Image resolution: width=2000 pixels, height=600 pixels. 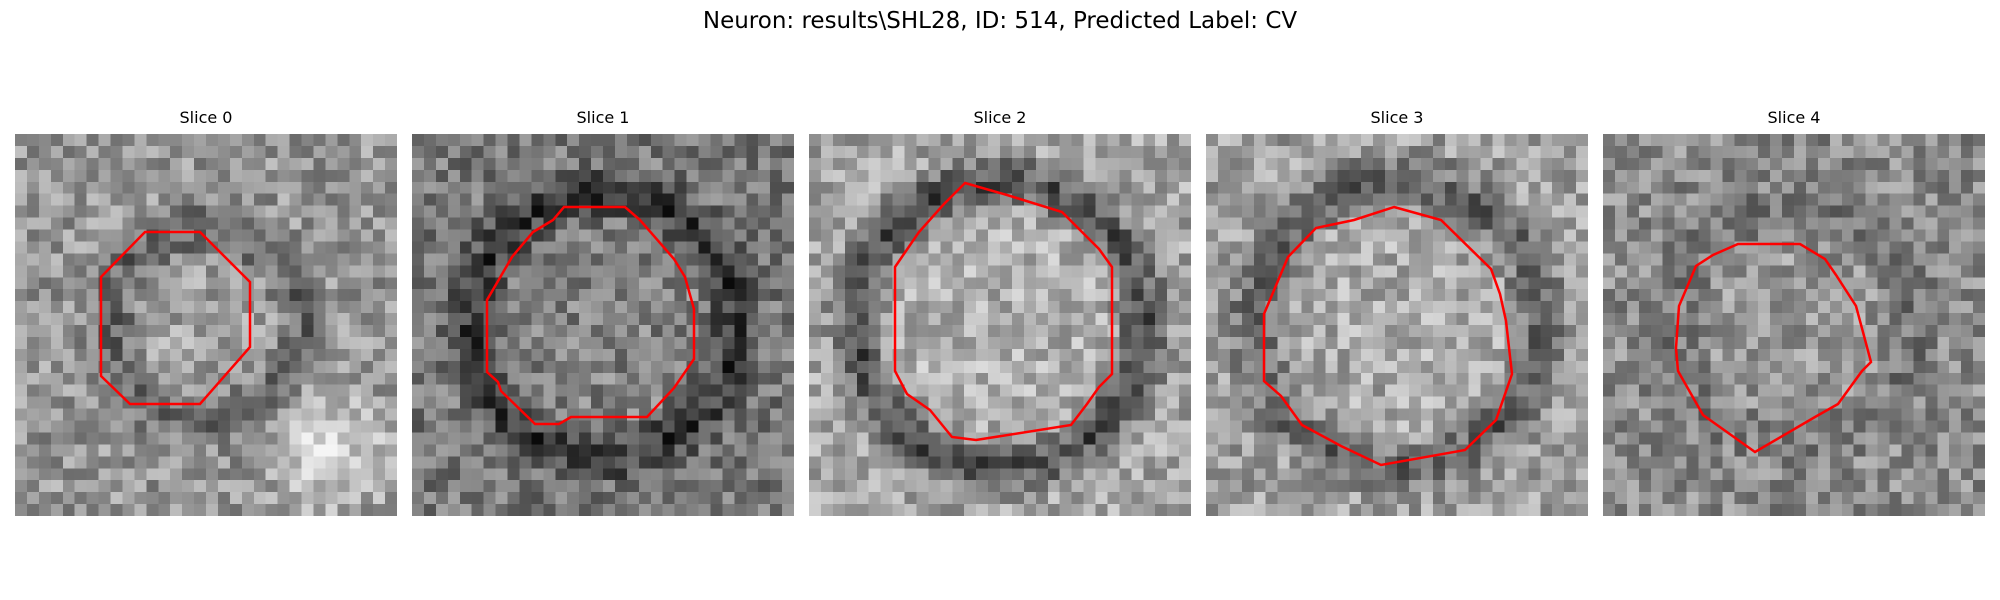 What do you see at coordinates (1000, 117) in the screenshot?
I see `slice-title-2: Slice 2` at bounding box center [1000, 117].